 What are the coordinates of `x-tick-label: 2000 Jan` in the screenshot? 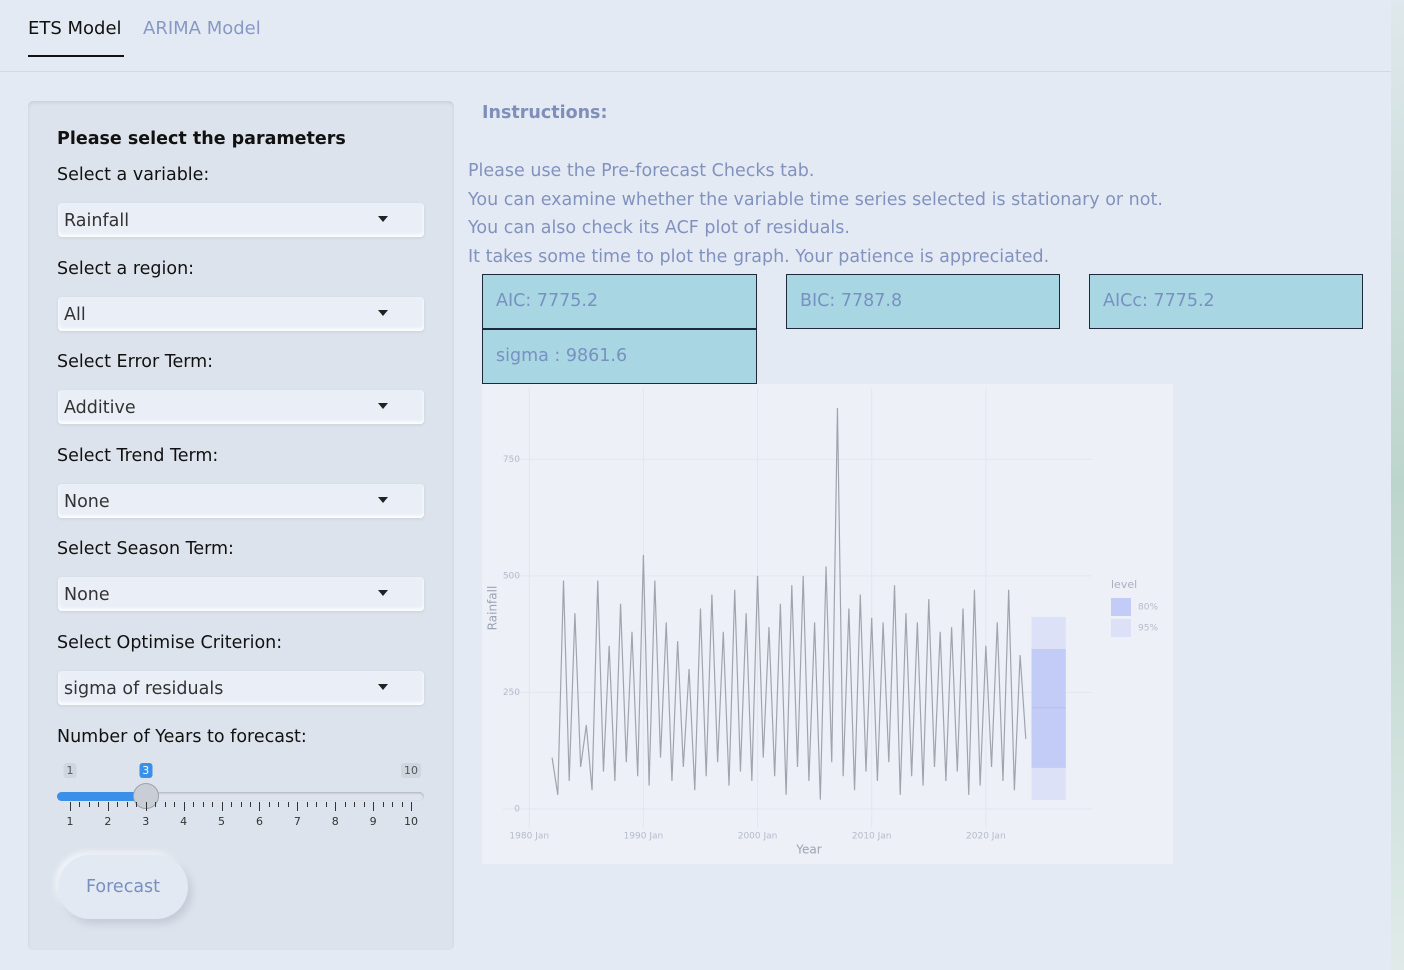 It's located at (758, 837).